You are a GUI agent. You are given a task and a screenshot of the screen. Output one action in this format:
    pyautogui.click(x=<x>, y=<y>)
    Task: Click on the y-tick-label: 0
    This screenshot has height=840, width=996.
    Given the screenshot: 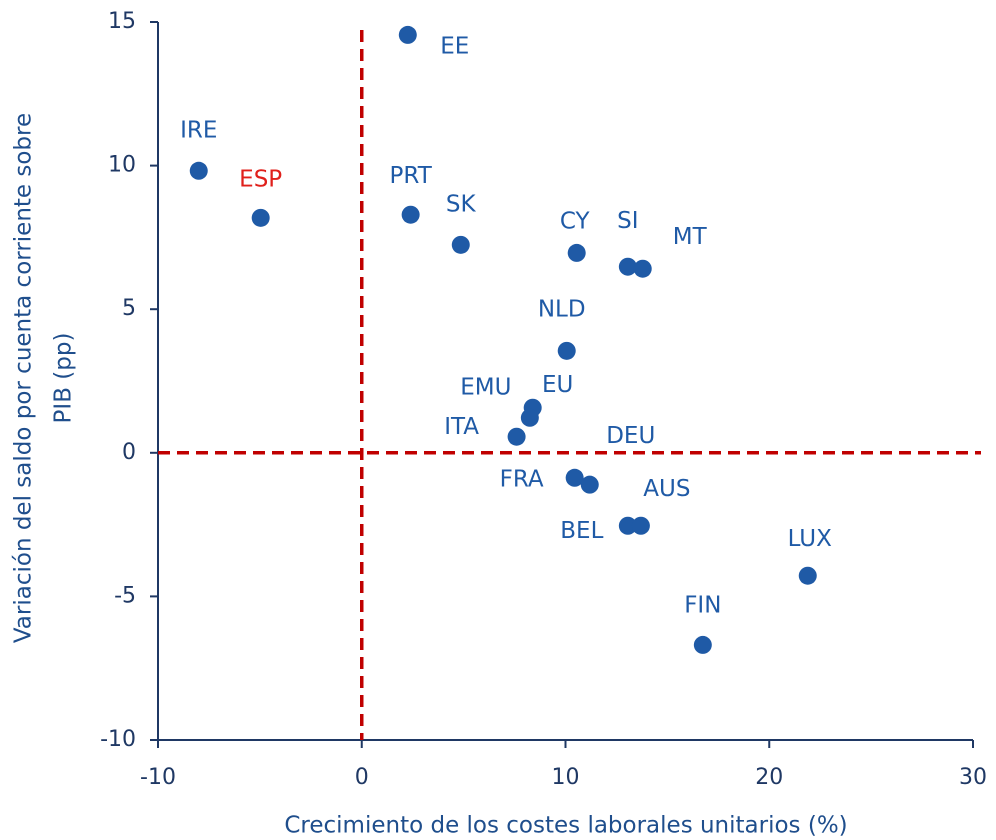 What is the action you would take?
    pyautogui.click(x=129, y=452)
    